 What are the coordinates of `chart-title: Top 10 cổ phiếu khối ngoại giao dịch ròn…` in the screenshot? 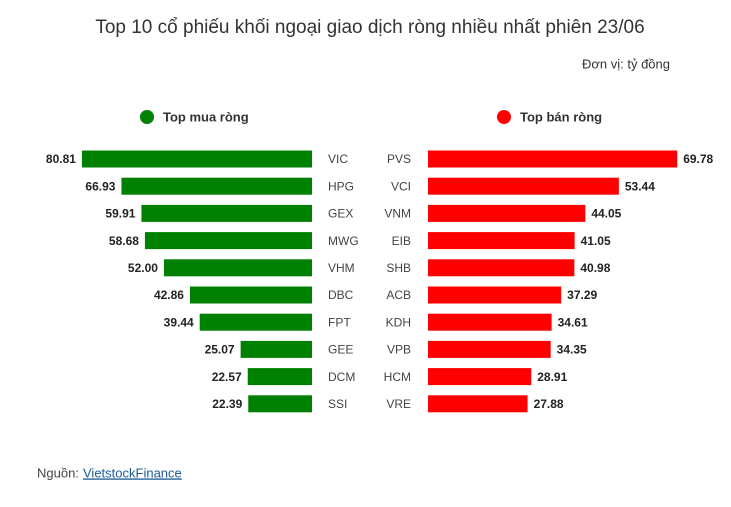 It's located at (369, 27).